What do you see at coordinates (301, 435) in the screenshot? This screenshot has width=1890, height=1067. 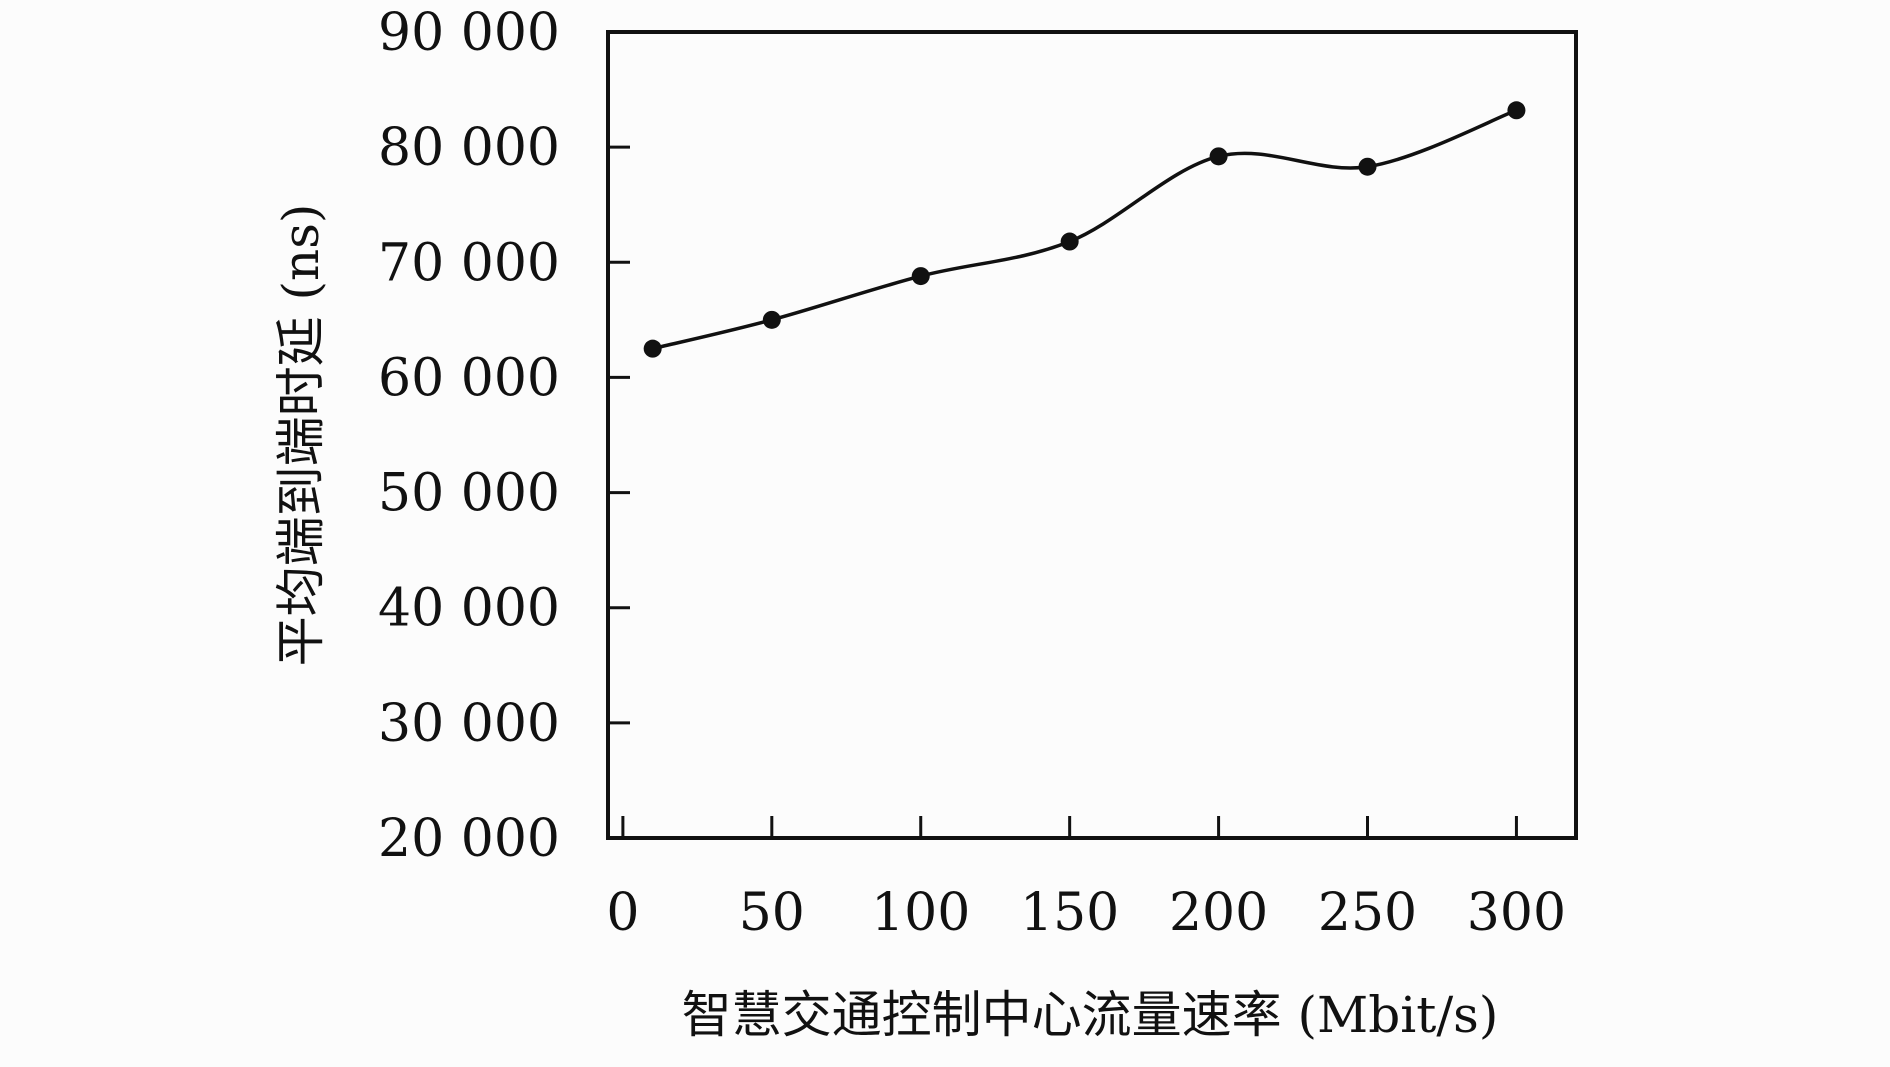 I see `y-axis-title: 平均端到端时延 (ns)` at bounding box center [301, 435].